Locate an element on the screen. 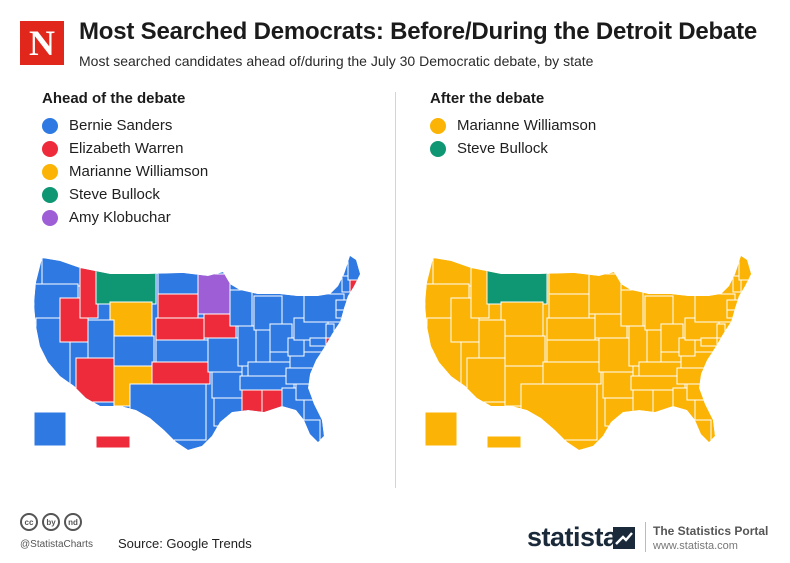 The height and width of the screenshot is (563, 790). legend-item: Elizabeth Warren is located at coordinates (125, 148).